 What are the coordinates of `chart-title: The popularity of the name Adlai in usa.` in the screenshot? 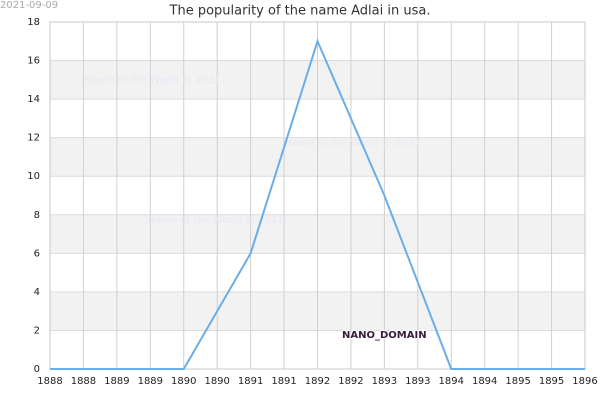 It's located at (300, 11).